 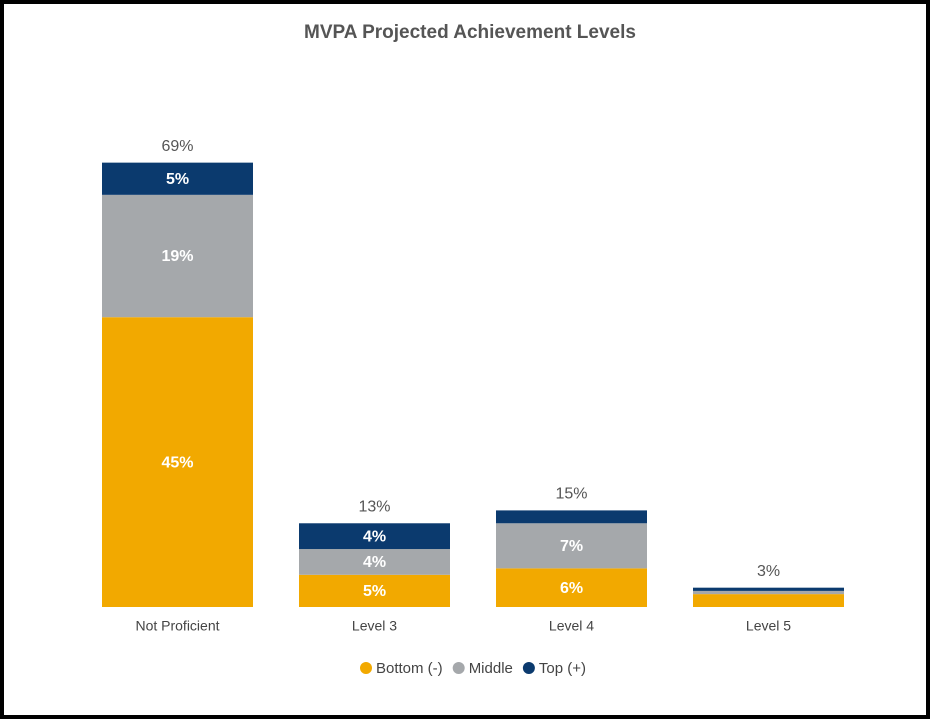 I want to click on total-label: 3%, so click(x=768, y=571).